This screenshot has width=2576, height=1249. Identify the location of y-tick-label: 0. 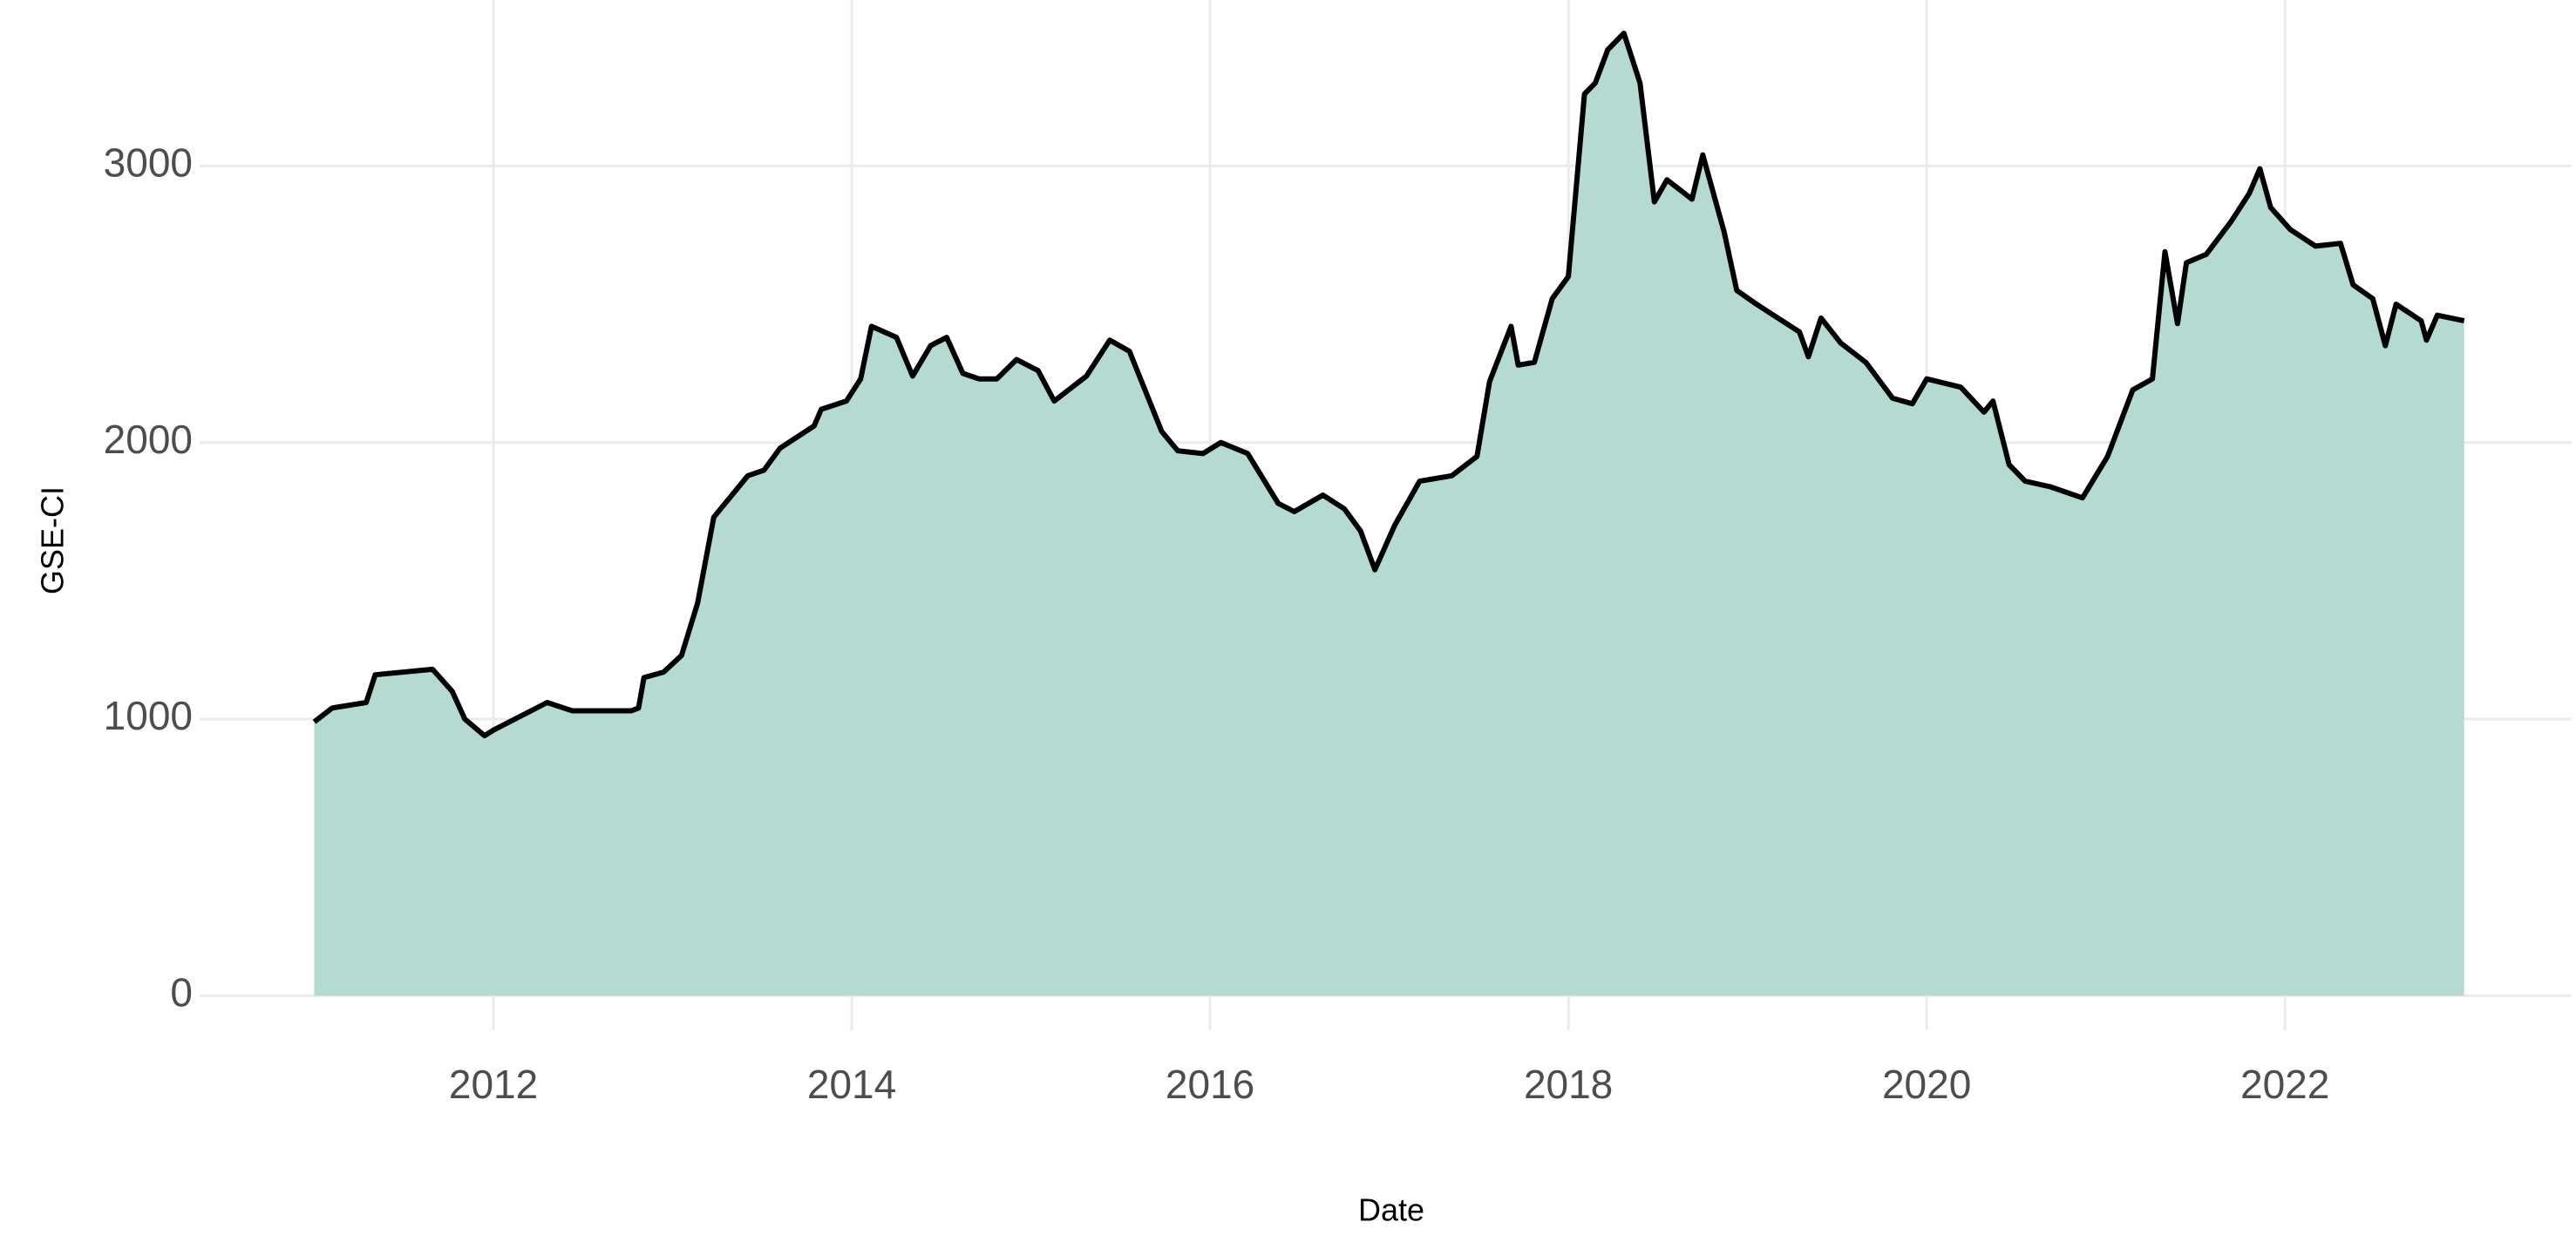
(181, 992).